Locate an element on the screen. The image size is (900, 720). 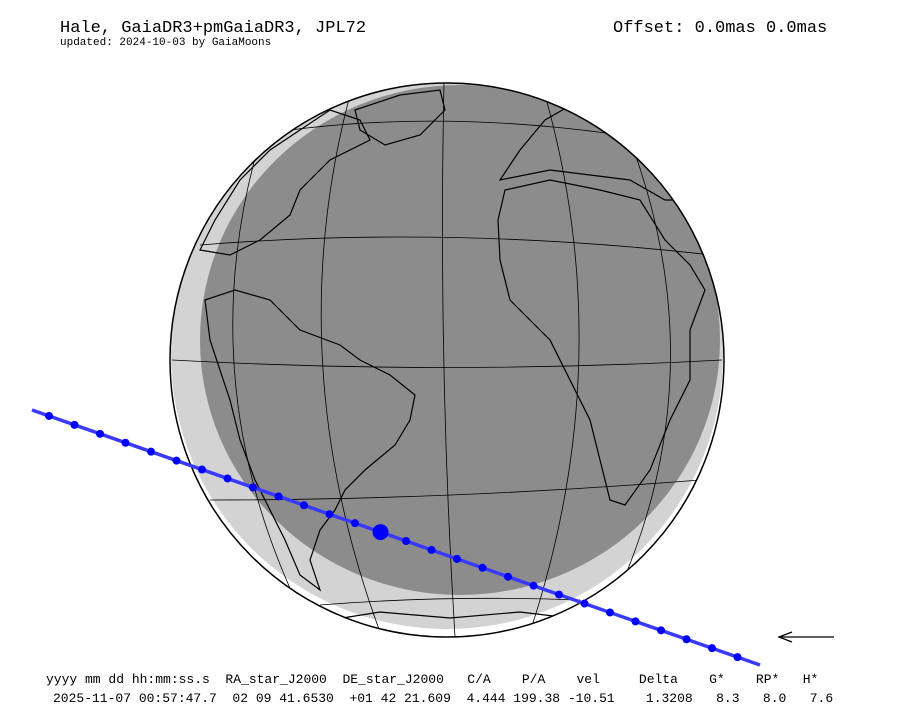
africa is located at coordinates (601, 342).